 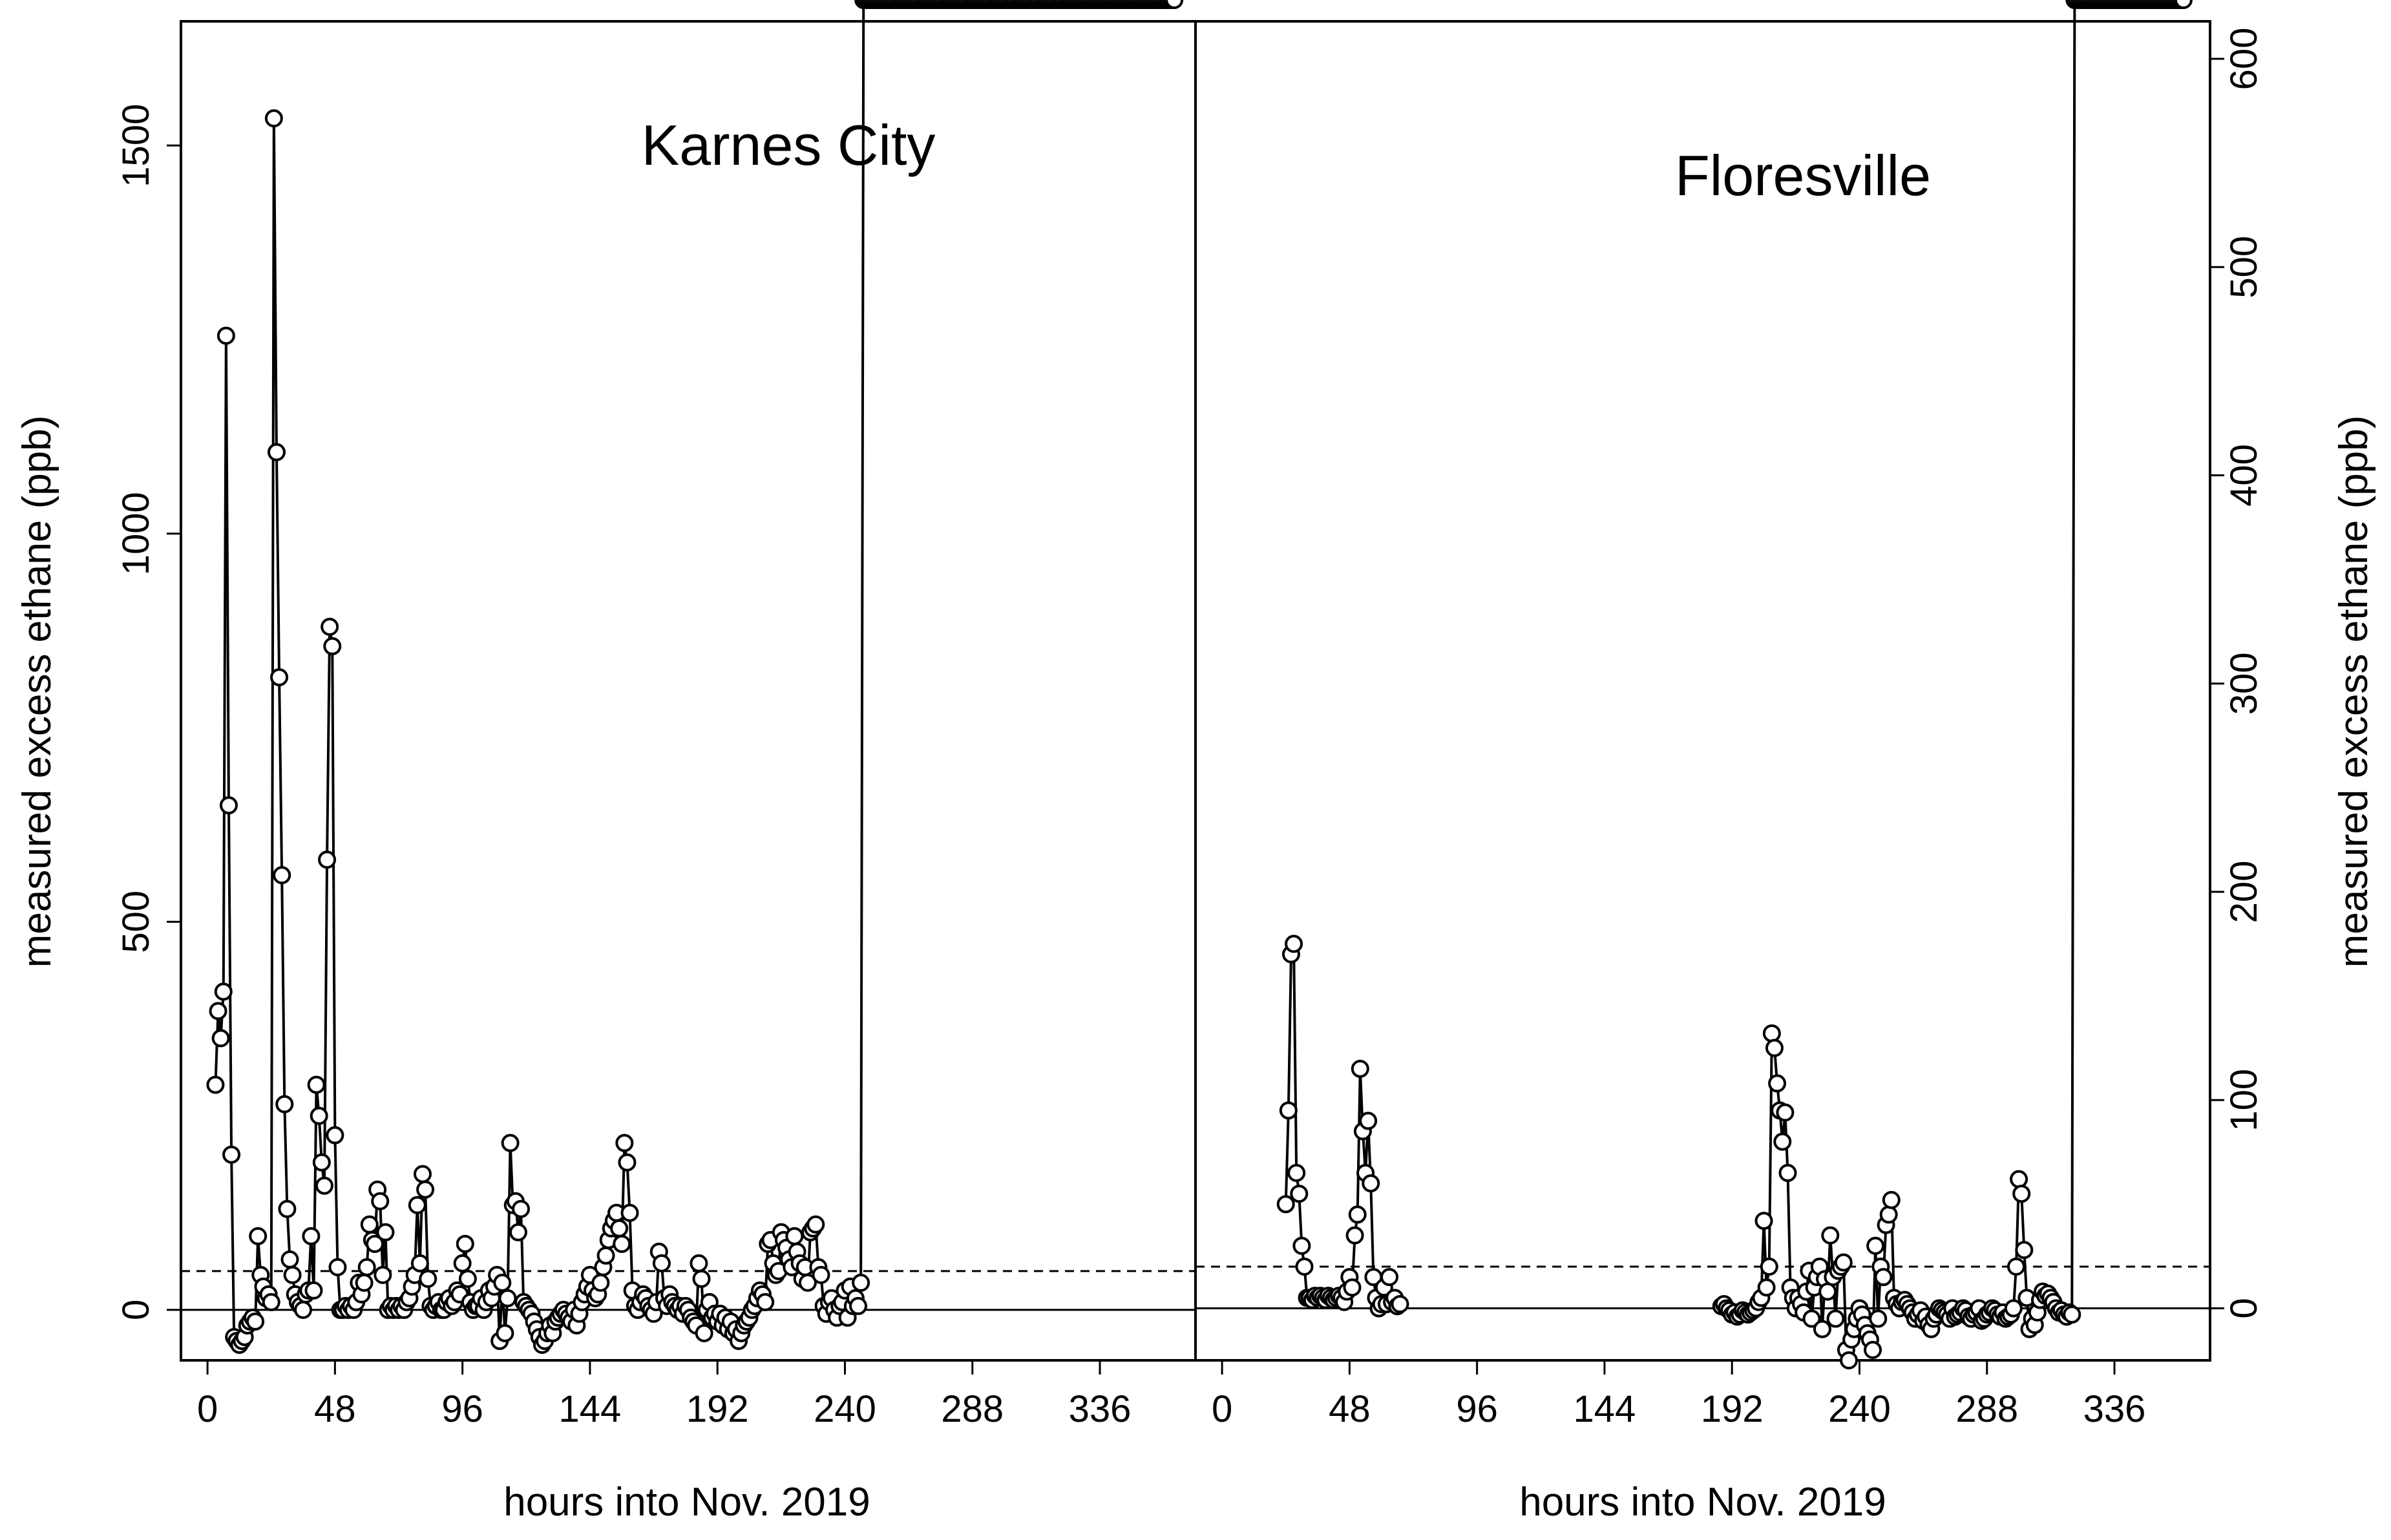 I want to click on karnes-city-x-axis: 0 48 96 144 192 240 288 336, so click(x=664, y=1395).